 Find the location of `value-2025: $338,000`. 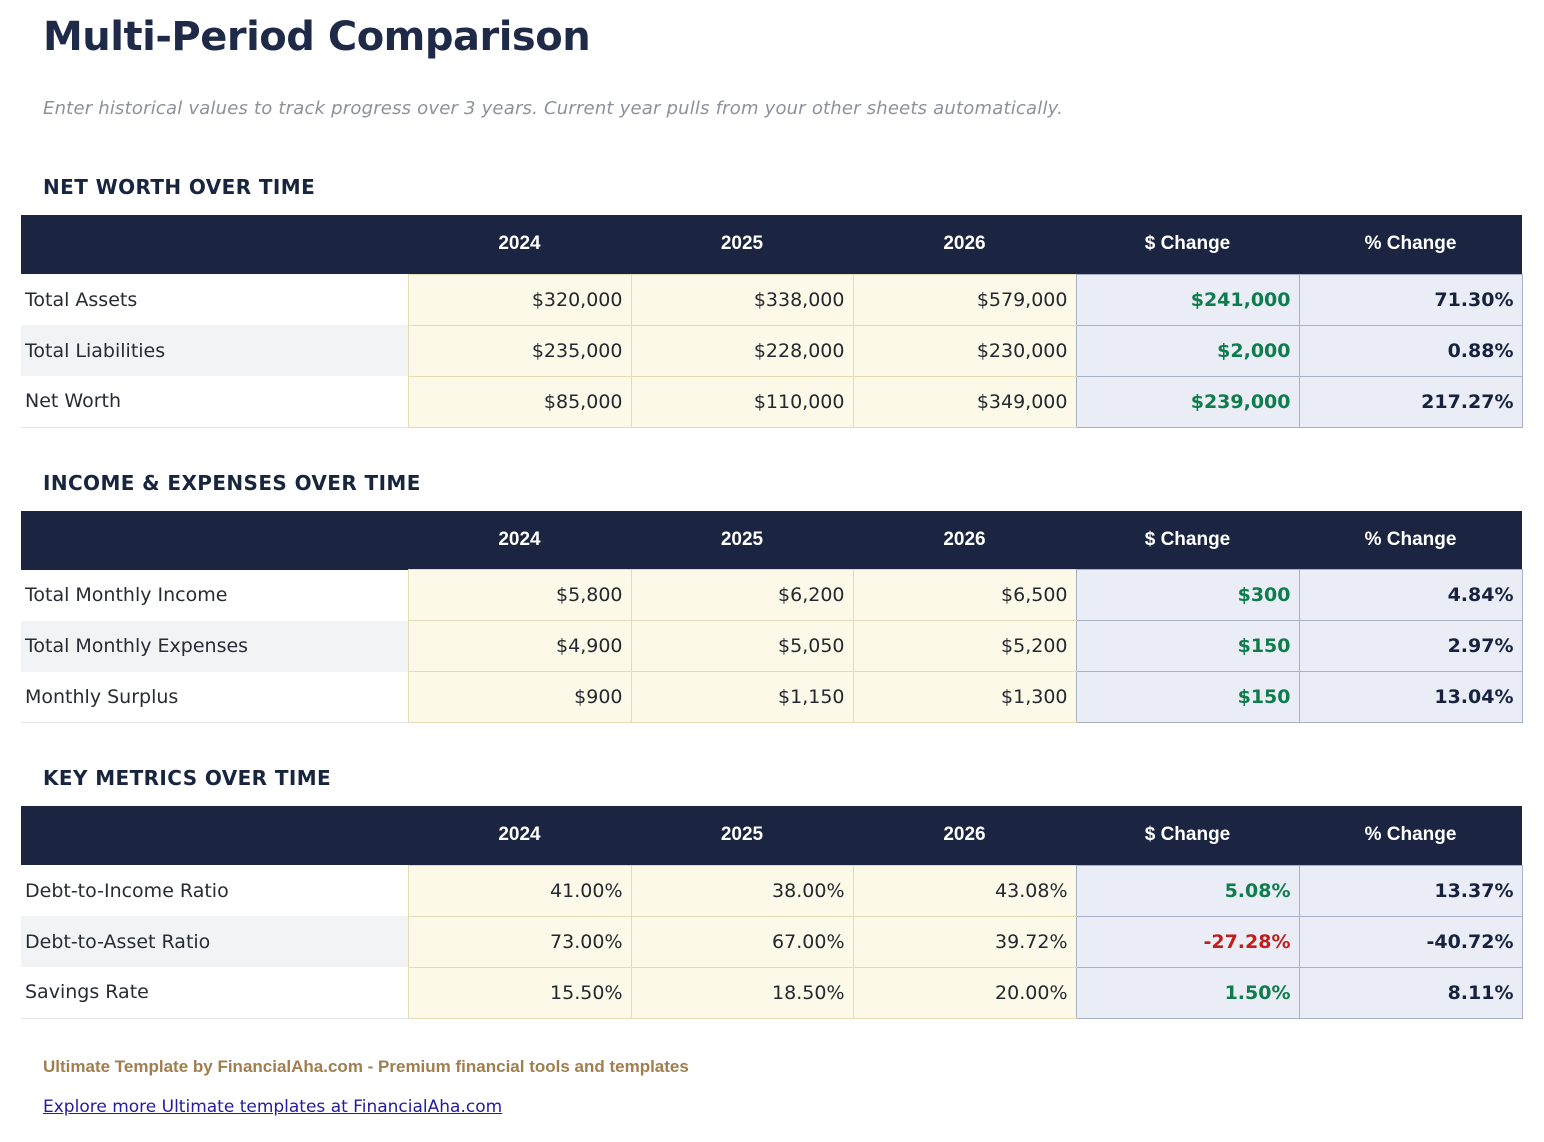

value-2025: $338,000 is located at coordinates (742, 299).